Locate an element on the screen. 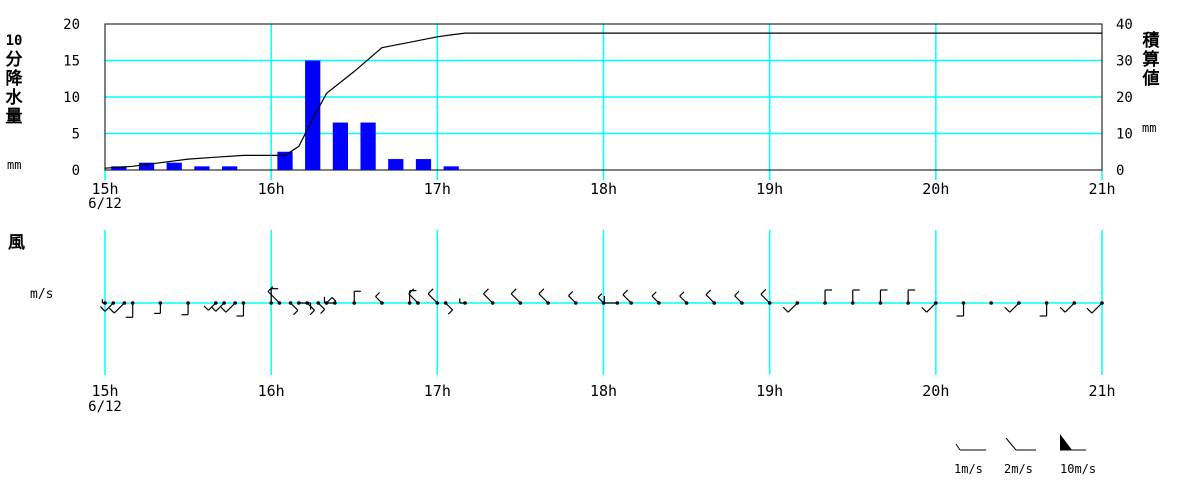 This screenshot has height=480, width=1180. wind-x-tick-label: 17h is located at coordinates (437, 391).